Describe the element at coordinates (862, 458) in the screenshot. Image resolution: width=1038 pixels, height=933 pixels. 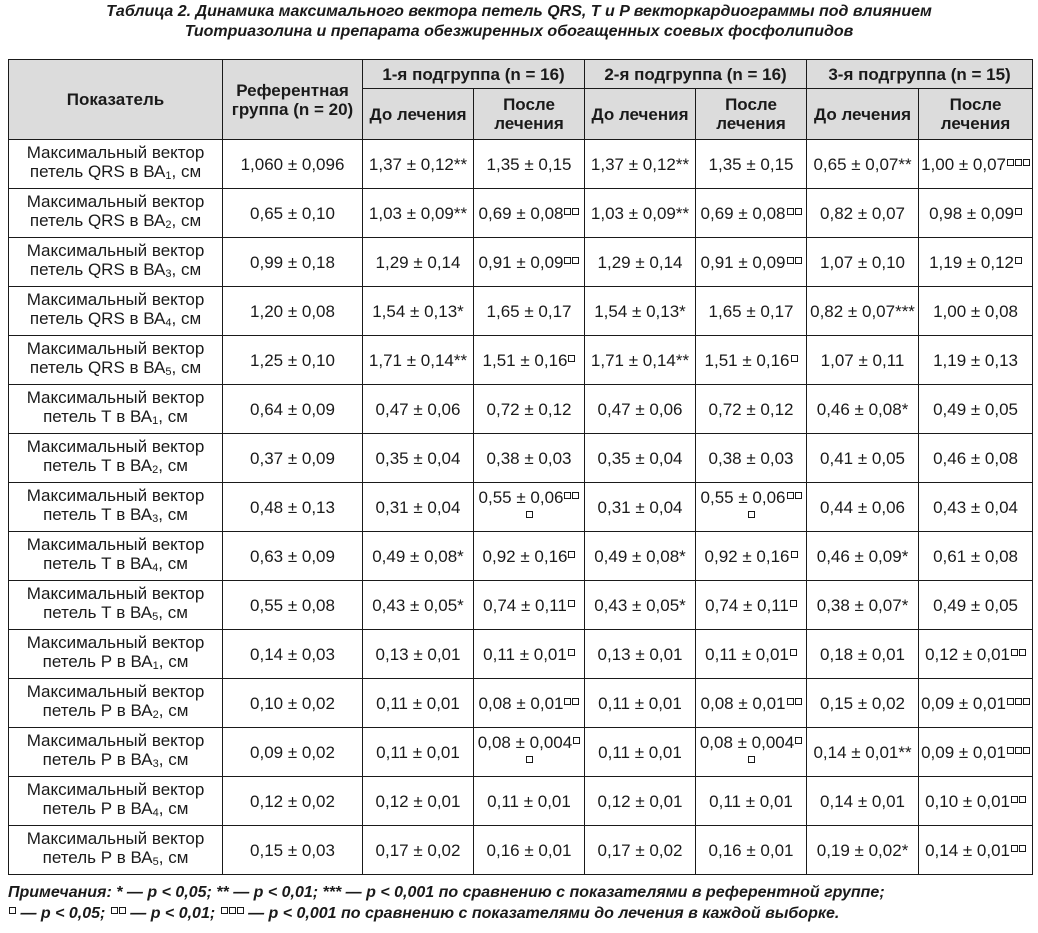
I see `cell-value: 0,41 ± 0,05` at that location.